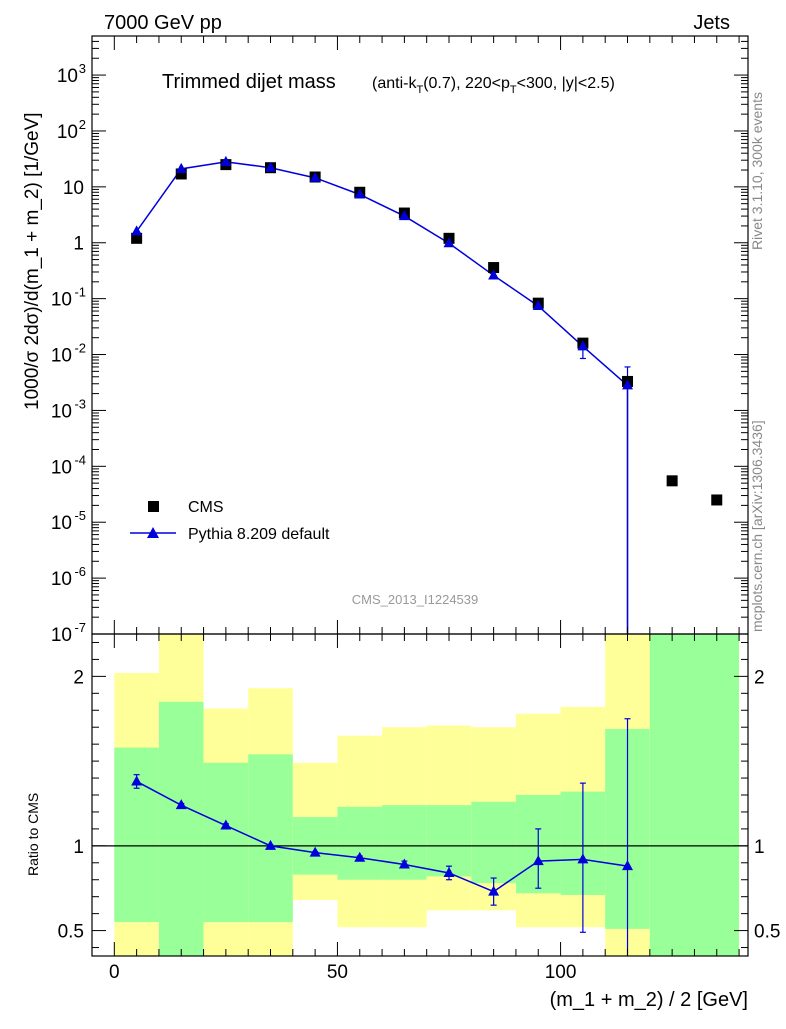 This screenshot has height=1029, width=786. I want to click on y-tick-exponent: 2, so click(82, 124).